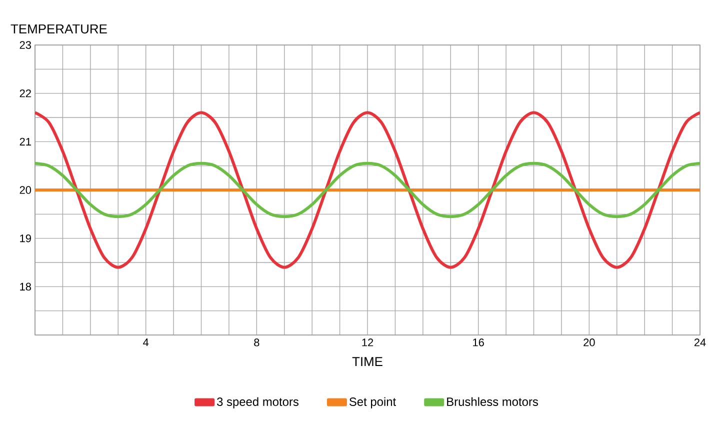  Describe the element at coordinates (26, 190) in the screenshot. I see `y-tick-label: 20` at that location.